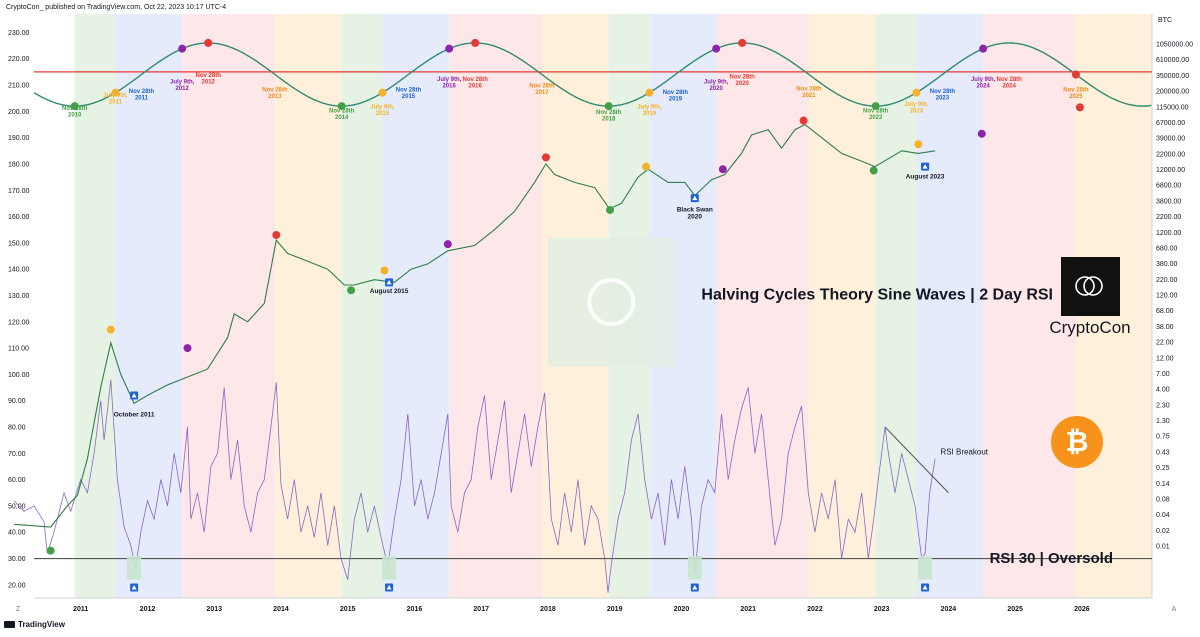  I want to click on bitcoin-logo: ₿, so click(1077, 442).